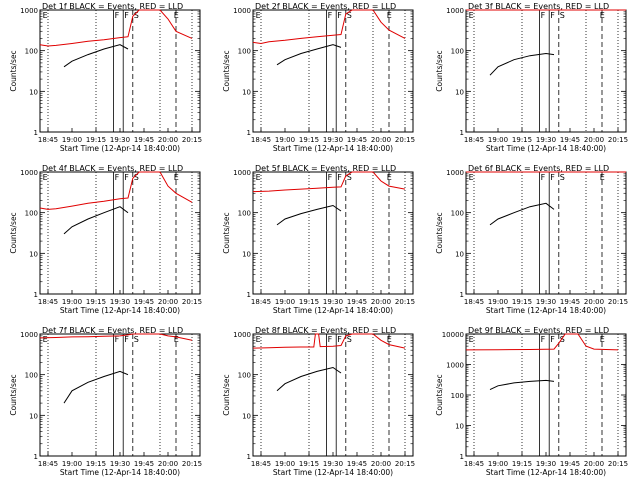  I want to click on chart-title: Det 1f BLACK = Events, RED = LLD, so click(112, 6).